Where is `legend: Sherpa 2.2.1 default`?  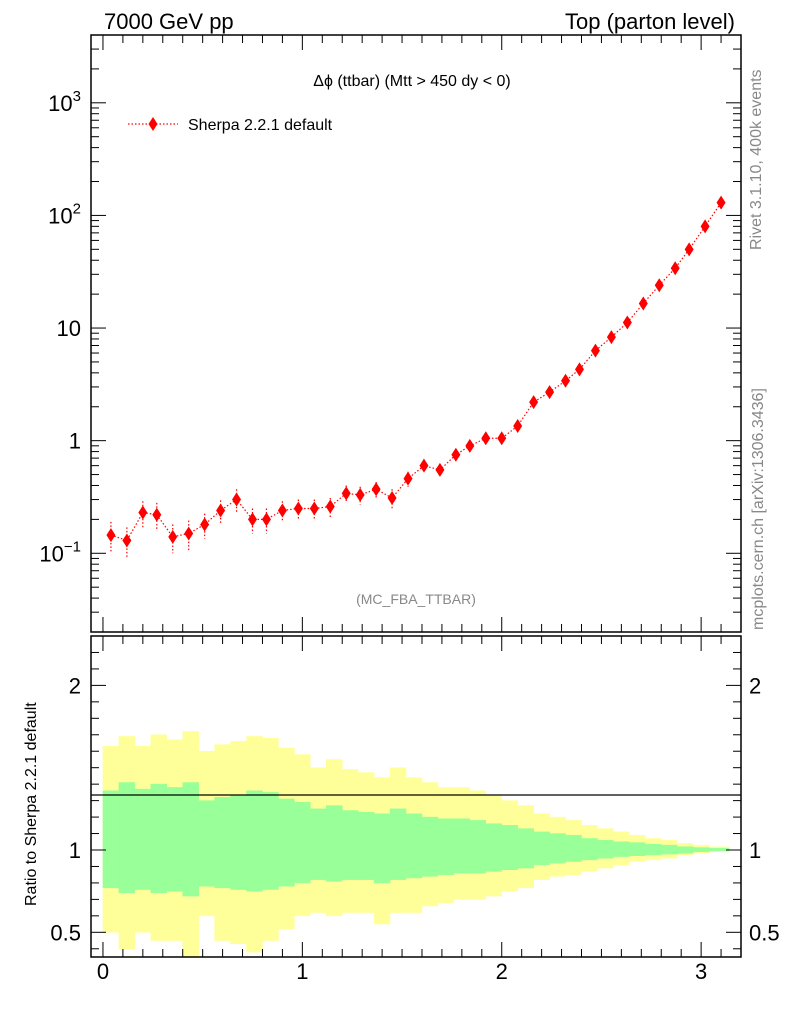 legend: Sherpa 2.2.1 default is located at coordinates (230, 125).